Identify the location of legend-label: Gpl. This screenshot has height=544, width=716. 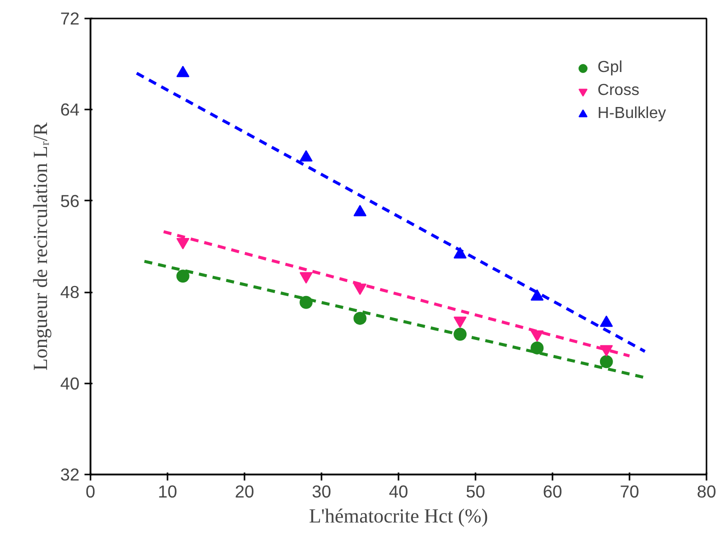
(610, 68).